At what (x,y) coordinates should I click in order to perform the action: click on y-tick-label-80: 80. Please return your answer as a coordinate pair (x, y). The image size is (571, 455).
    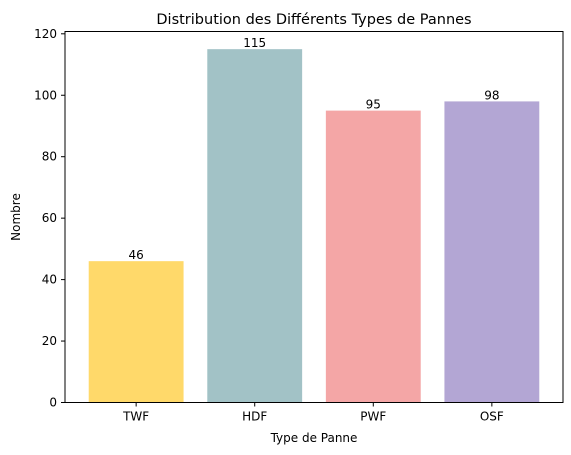
    Looking at the image, I should click on (49, 157).